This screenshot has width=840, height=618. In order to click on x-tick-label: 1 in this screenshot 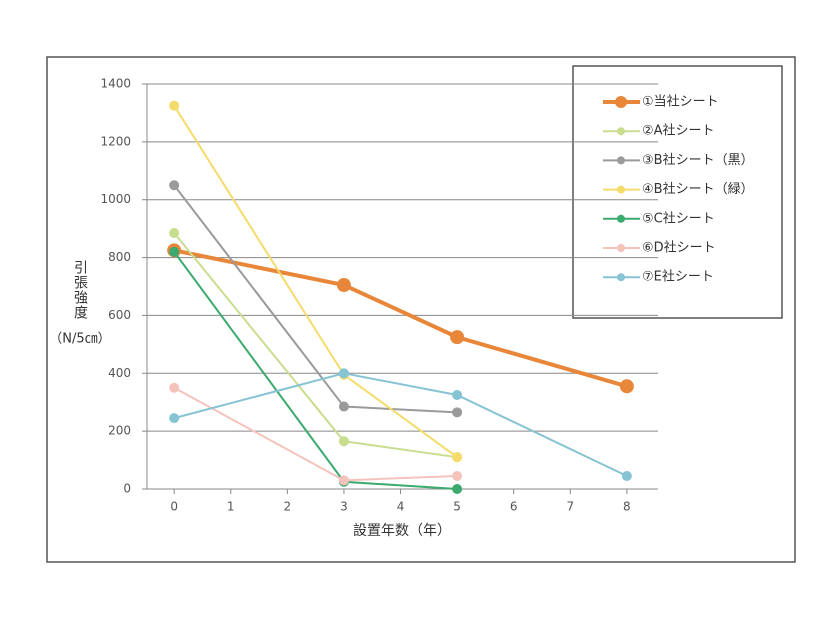, I will do `click(231, 507)`.